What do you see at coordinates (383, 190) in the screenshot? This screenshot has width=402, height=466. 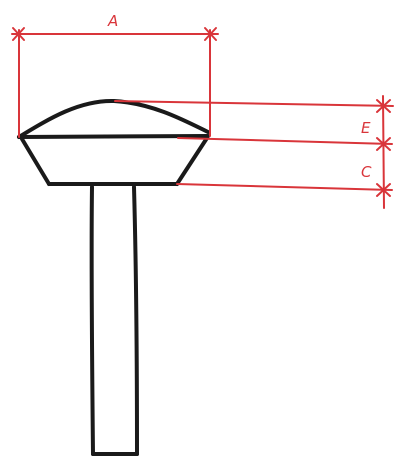 I see `dimension-bottom-tick` at bounding box center [383, 190].